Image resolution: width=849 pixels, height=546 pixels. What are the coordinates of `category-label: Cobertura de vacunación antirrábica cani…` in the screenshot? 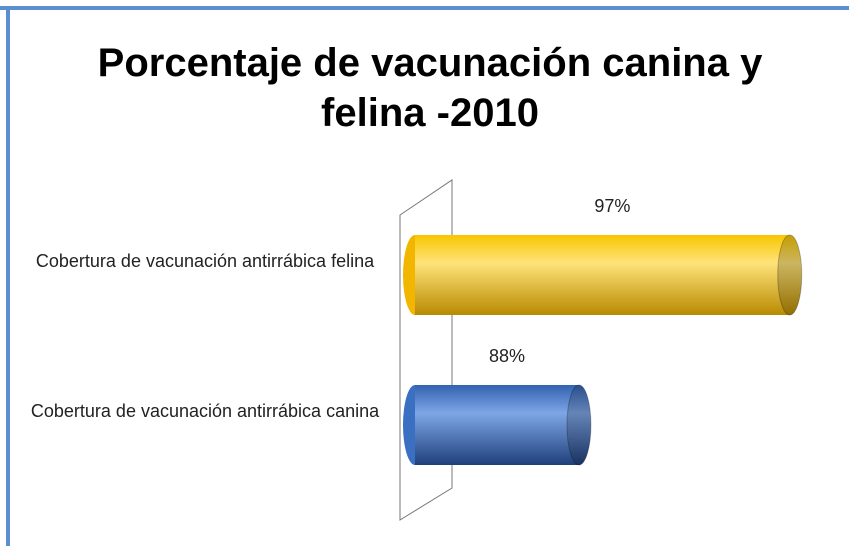 It's located at (205, 411).